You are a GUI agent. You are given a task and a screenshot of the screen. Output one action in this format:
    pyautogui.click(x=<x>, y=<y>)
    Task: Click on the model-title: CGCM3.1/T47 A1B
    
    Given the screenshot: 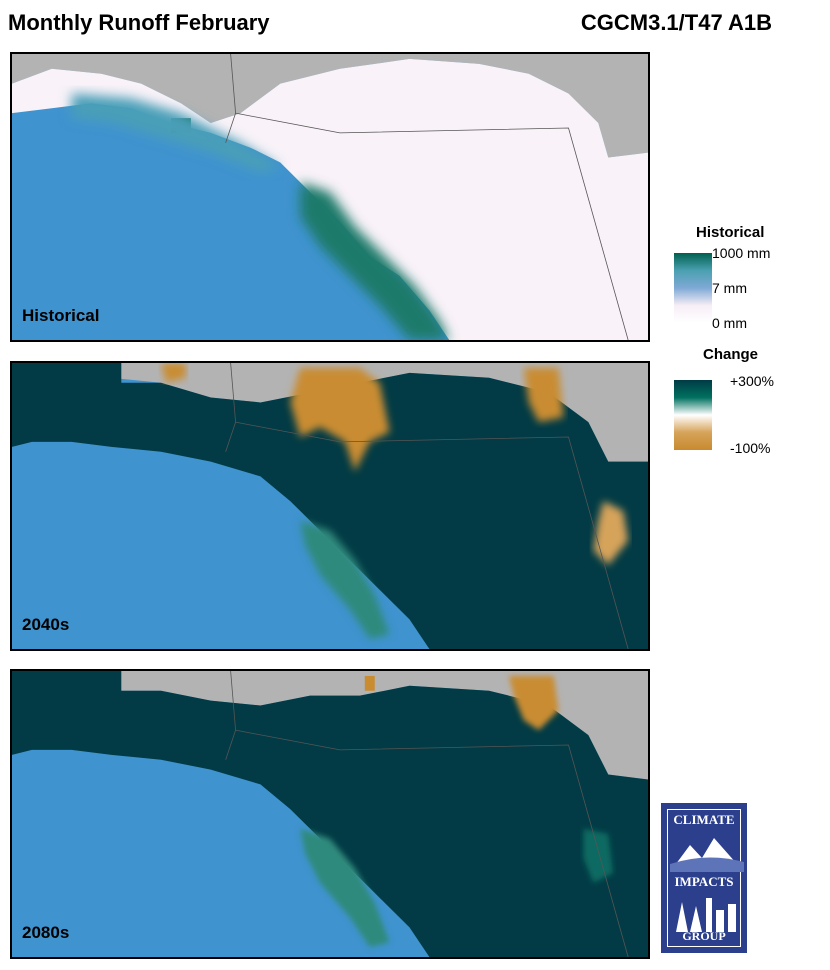 What is the action you would take?
    pyautogui.click(x=676, y=22)
    